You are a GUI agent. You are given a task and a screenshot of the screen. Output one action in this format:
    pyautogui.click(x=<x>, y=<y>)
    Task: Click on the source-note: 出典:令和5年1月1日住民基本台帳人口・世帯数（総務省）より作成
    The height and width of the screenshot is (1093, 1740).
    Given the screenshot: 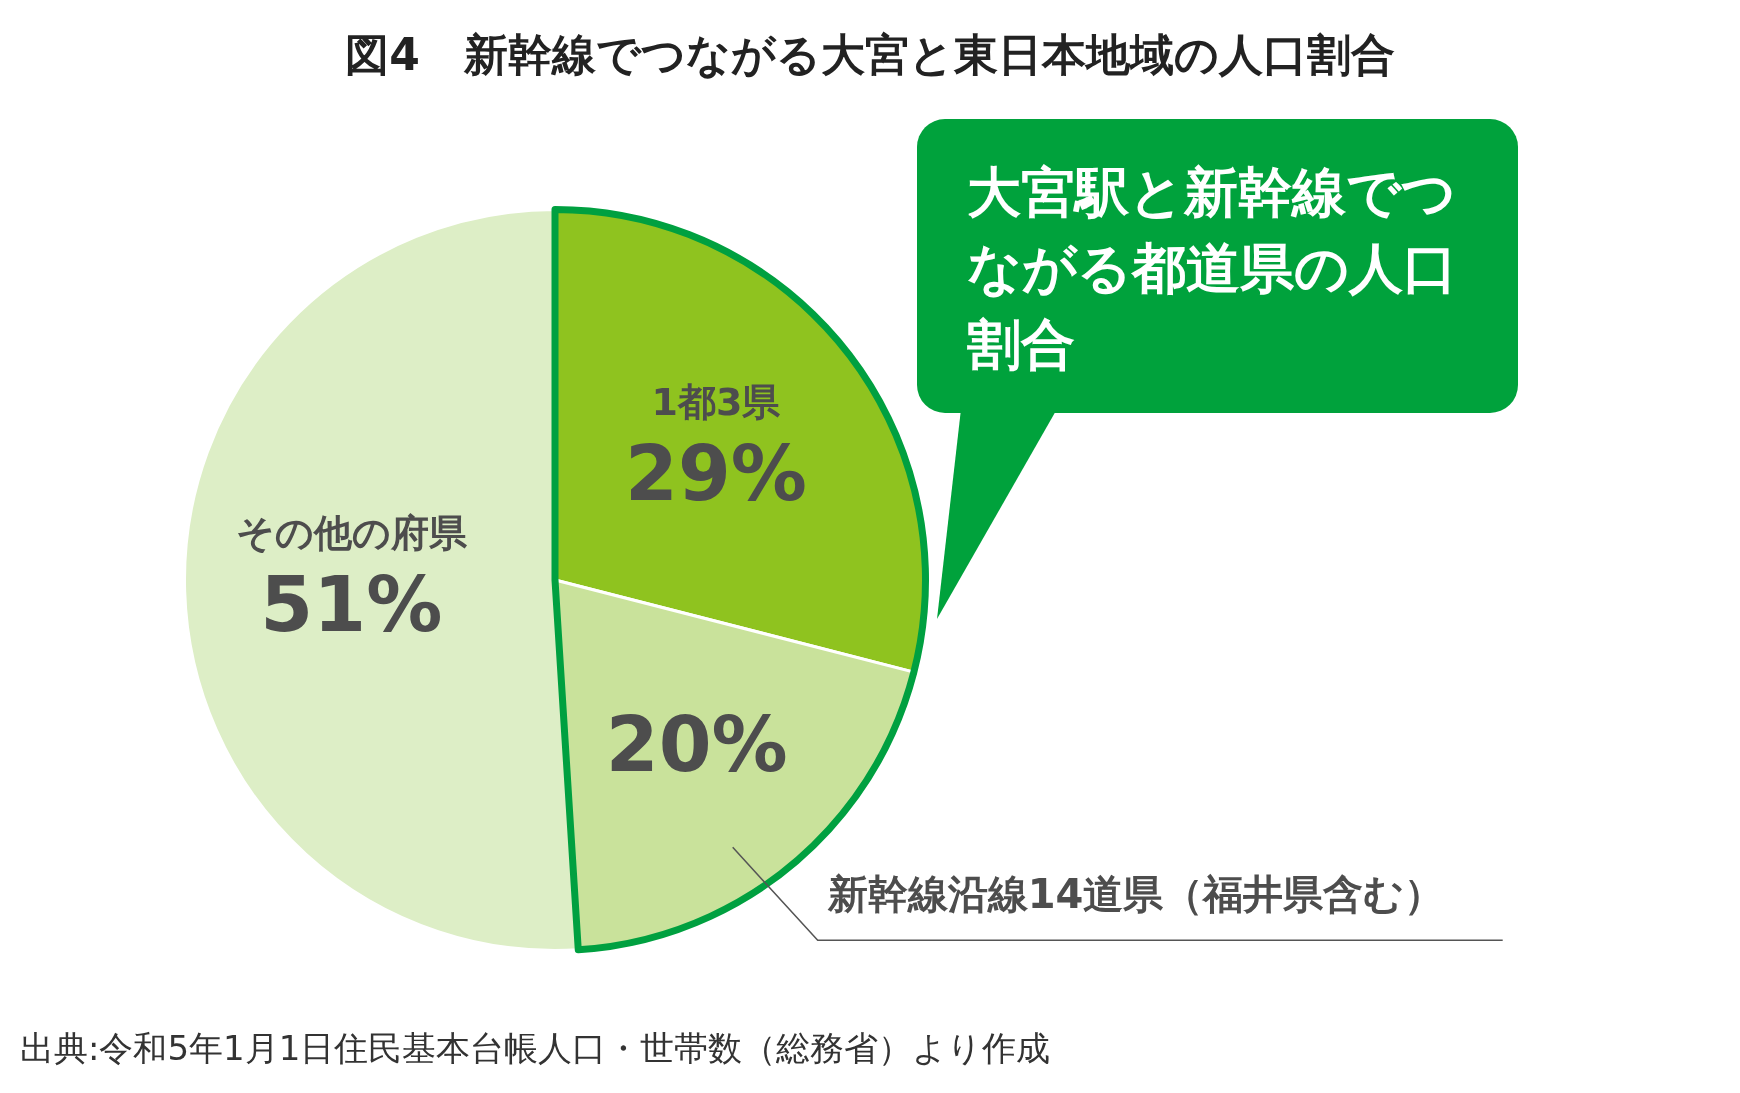 What is the action you would take?
    pyautogui.click(x=535, y=1048)
    